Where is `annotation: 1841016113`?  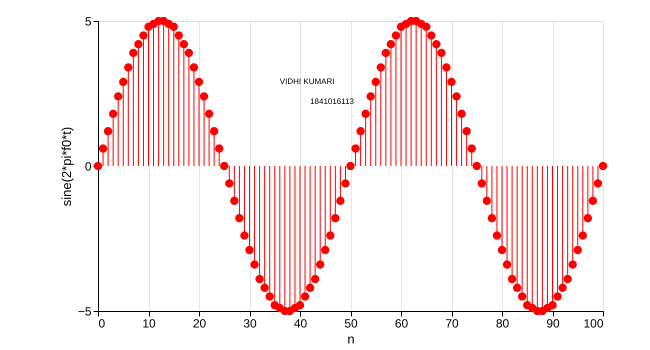
annotation: 1841016113 is located at coordinates (332, 101).